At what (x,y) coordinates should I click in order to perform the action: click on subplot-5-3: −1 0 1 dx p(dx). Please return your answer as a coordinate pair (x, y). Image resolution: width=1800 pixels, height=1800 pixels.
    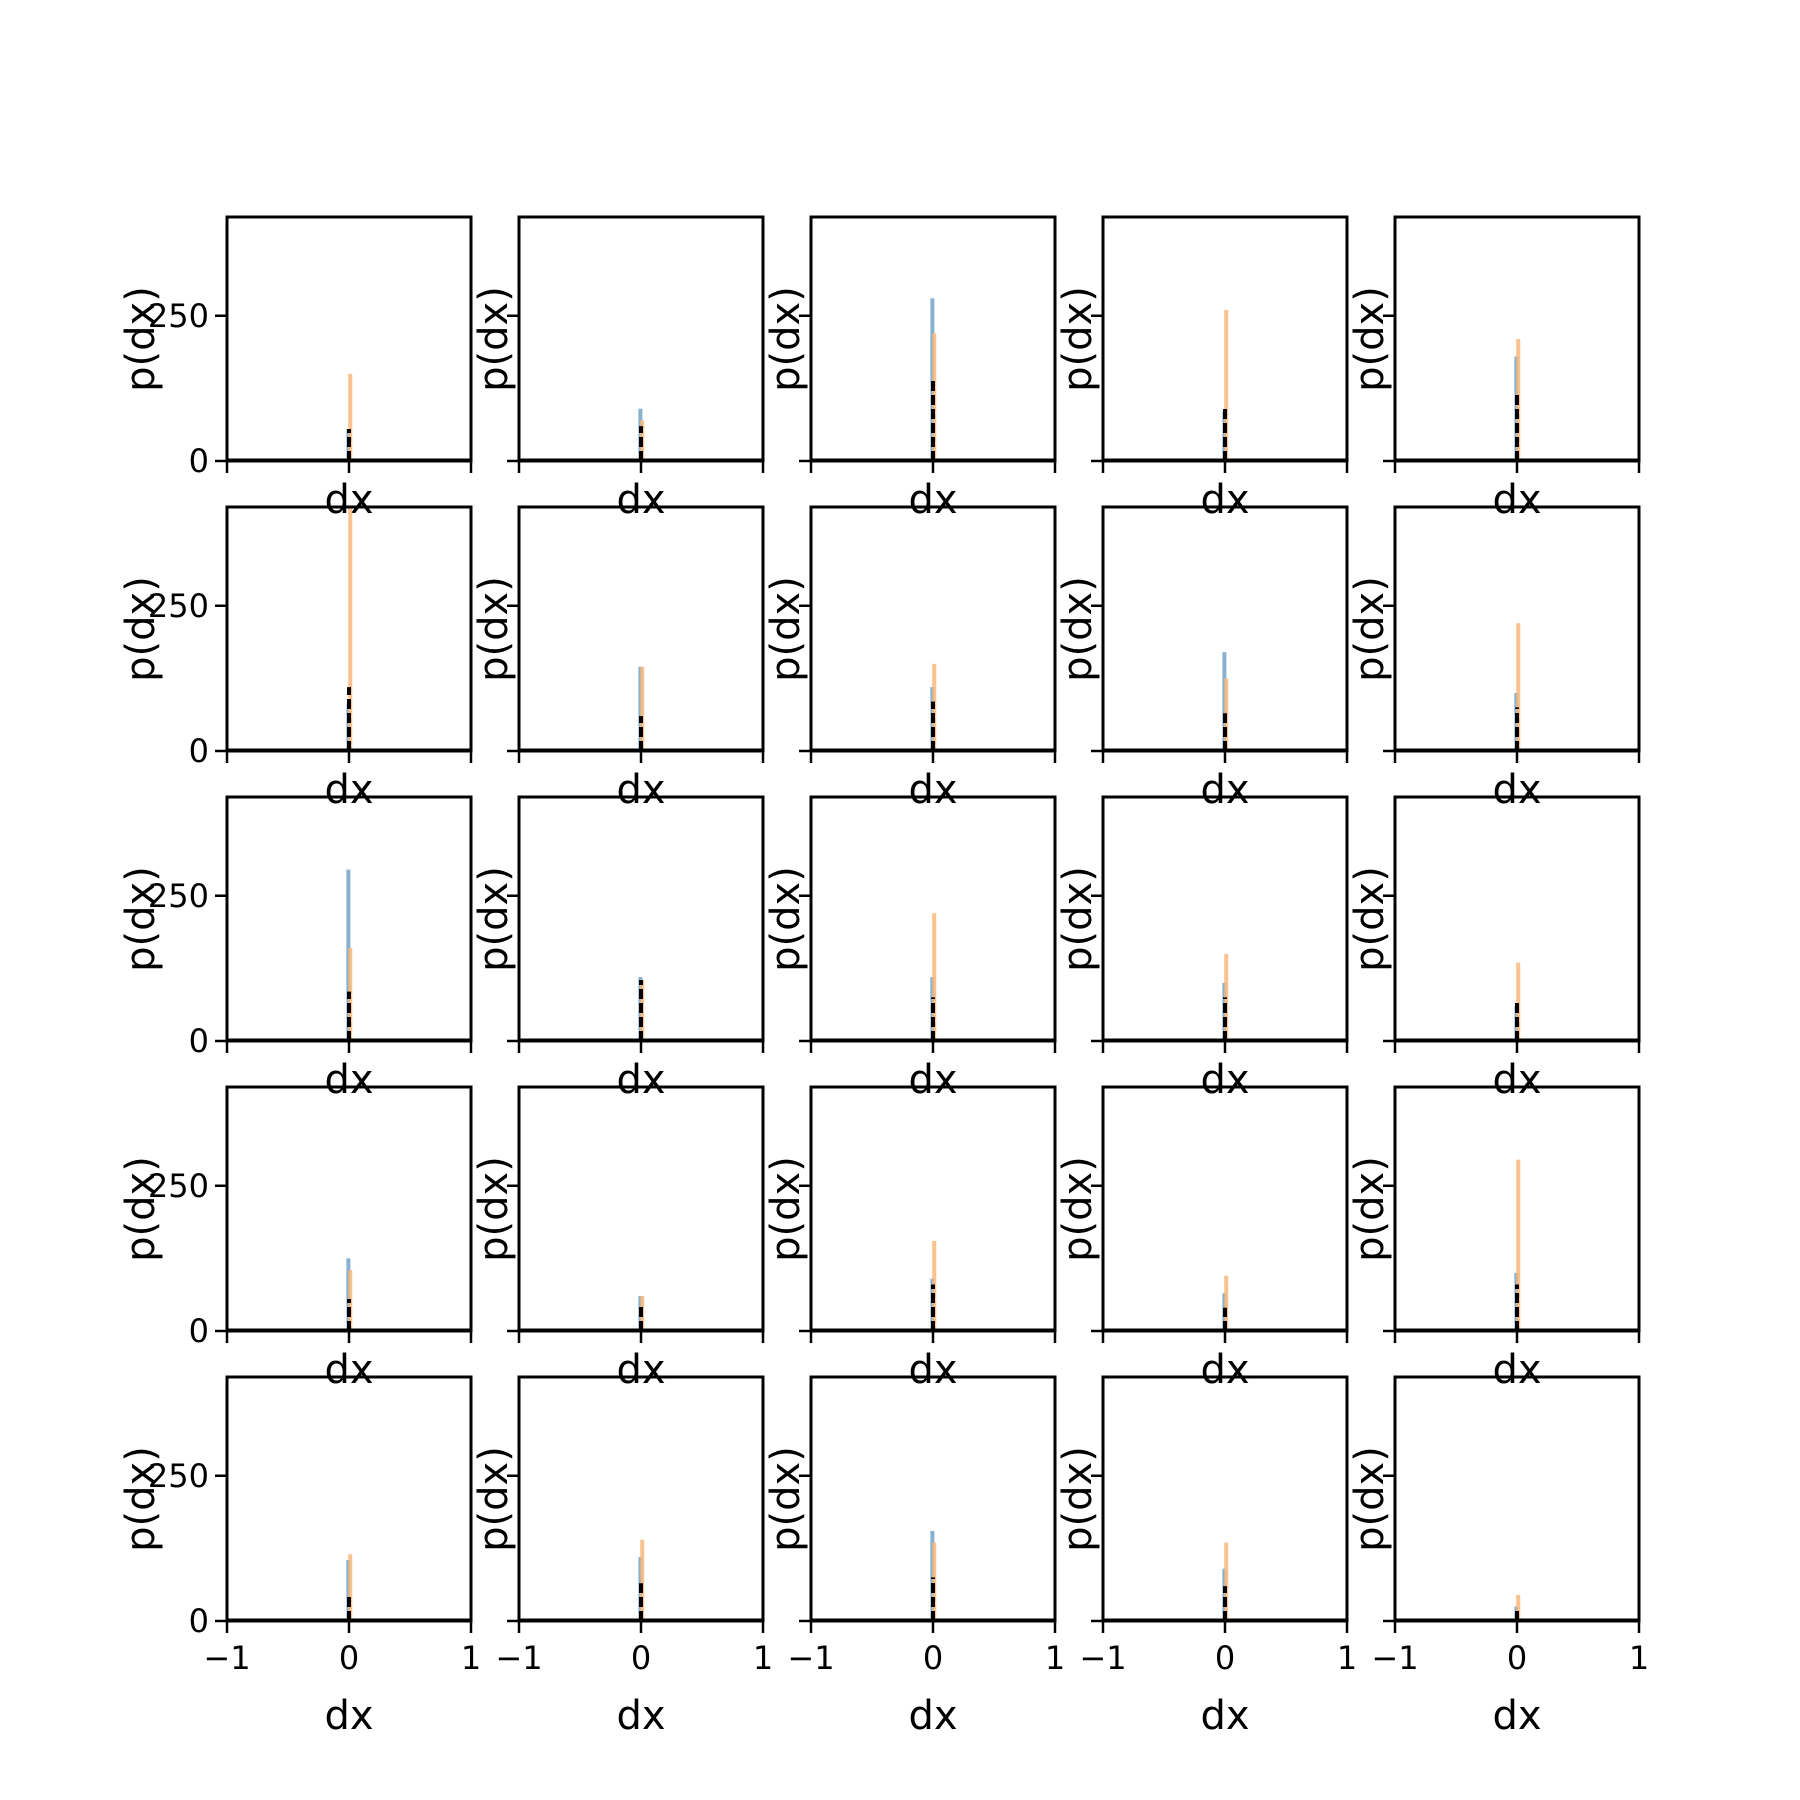
    Looking at the image, I should click on (914, 1557).